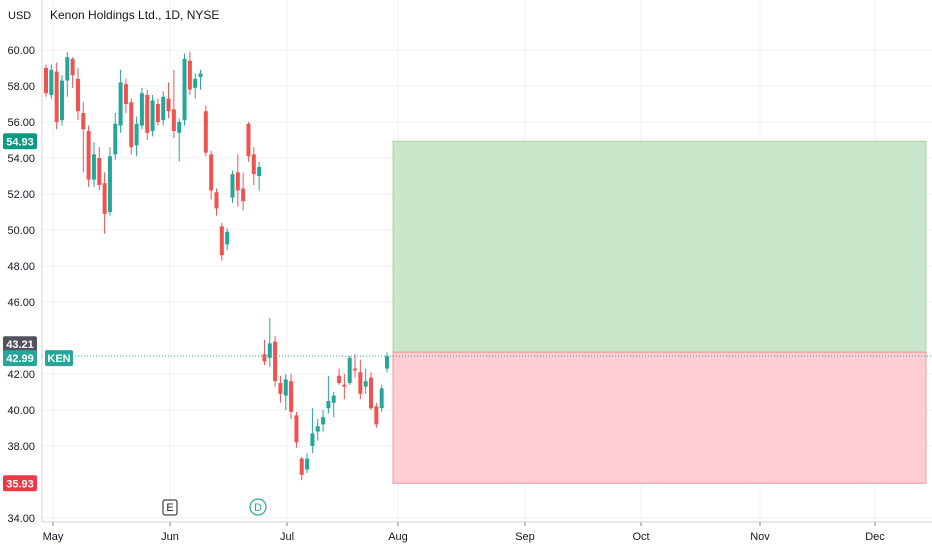  What do you see at coordinates (525, 537) in the screenshot?
I see `x-tick-label: Sep` at bounding box center [525, 537].